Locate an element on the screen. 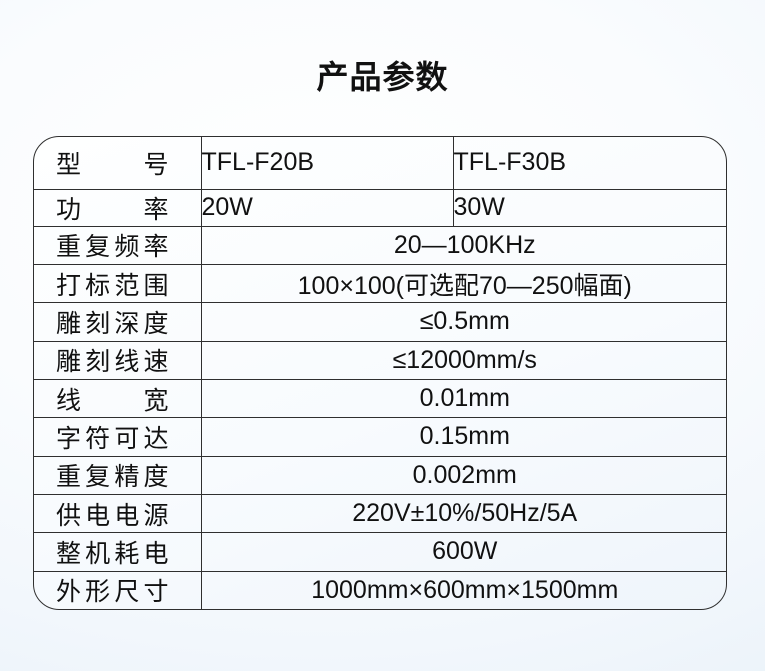 The width and height of the screenshot is (765, 671). table-row-engraving-depth: 雕刻深度 ≤0.5mm is located at coordinates (380, 322).